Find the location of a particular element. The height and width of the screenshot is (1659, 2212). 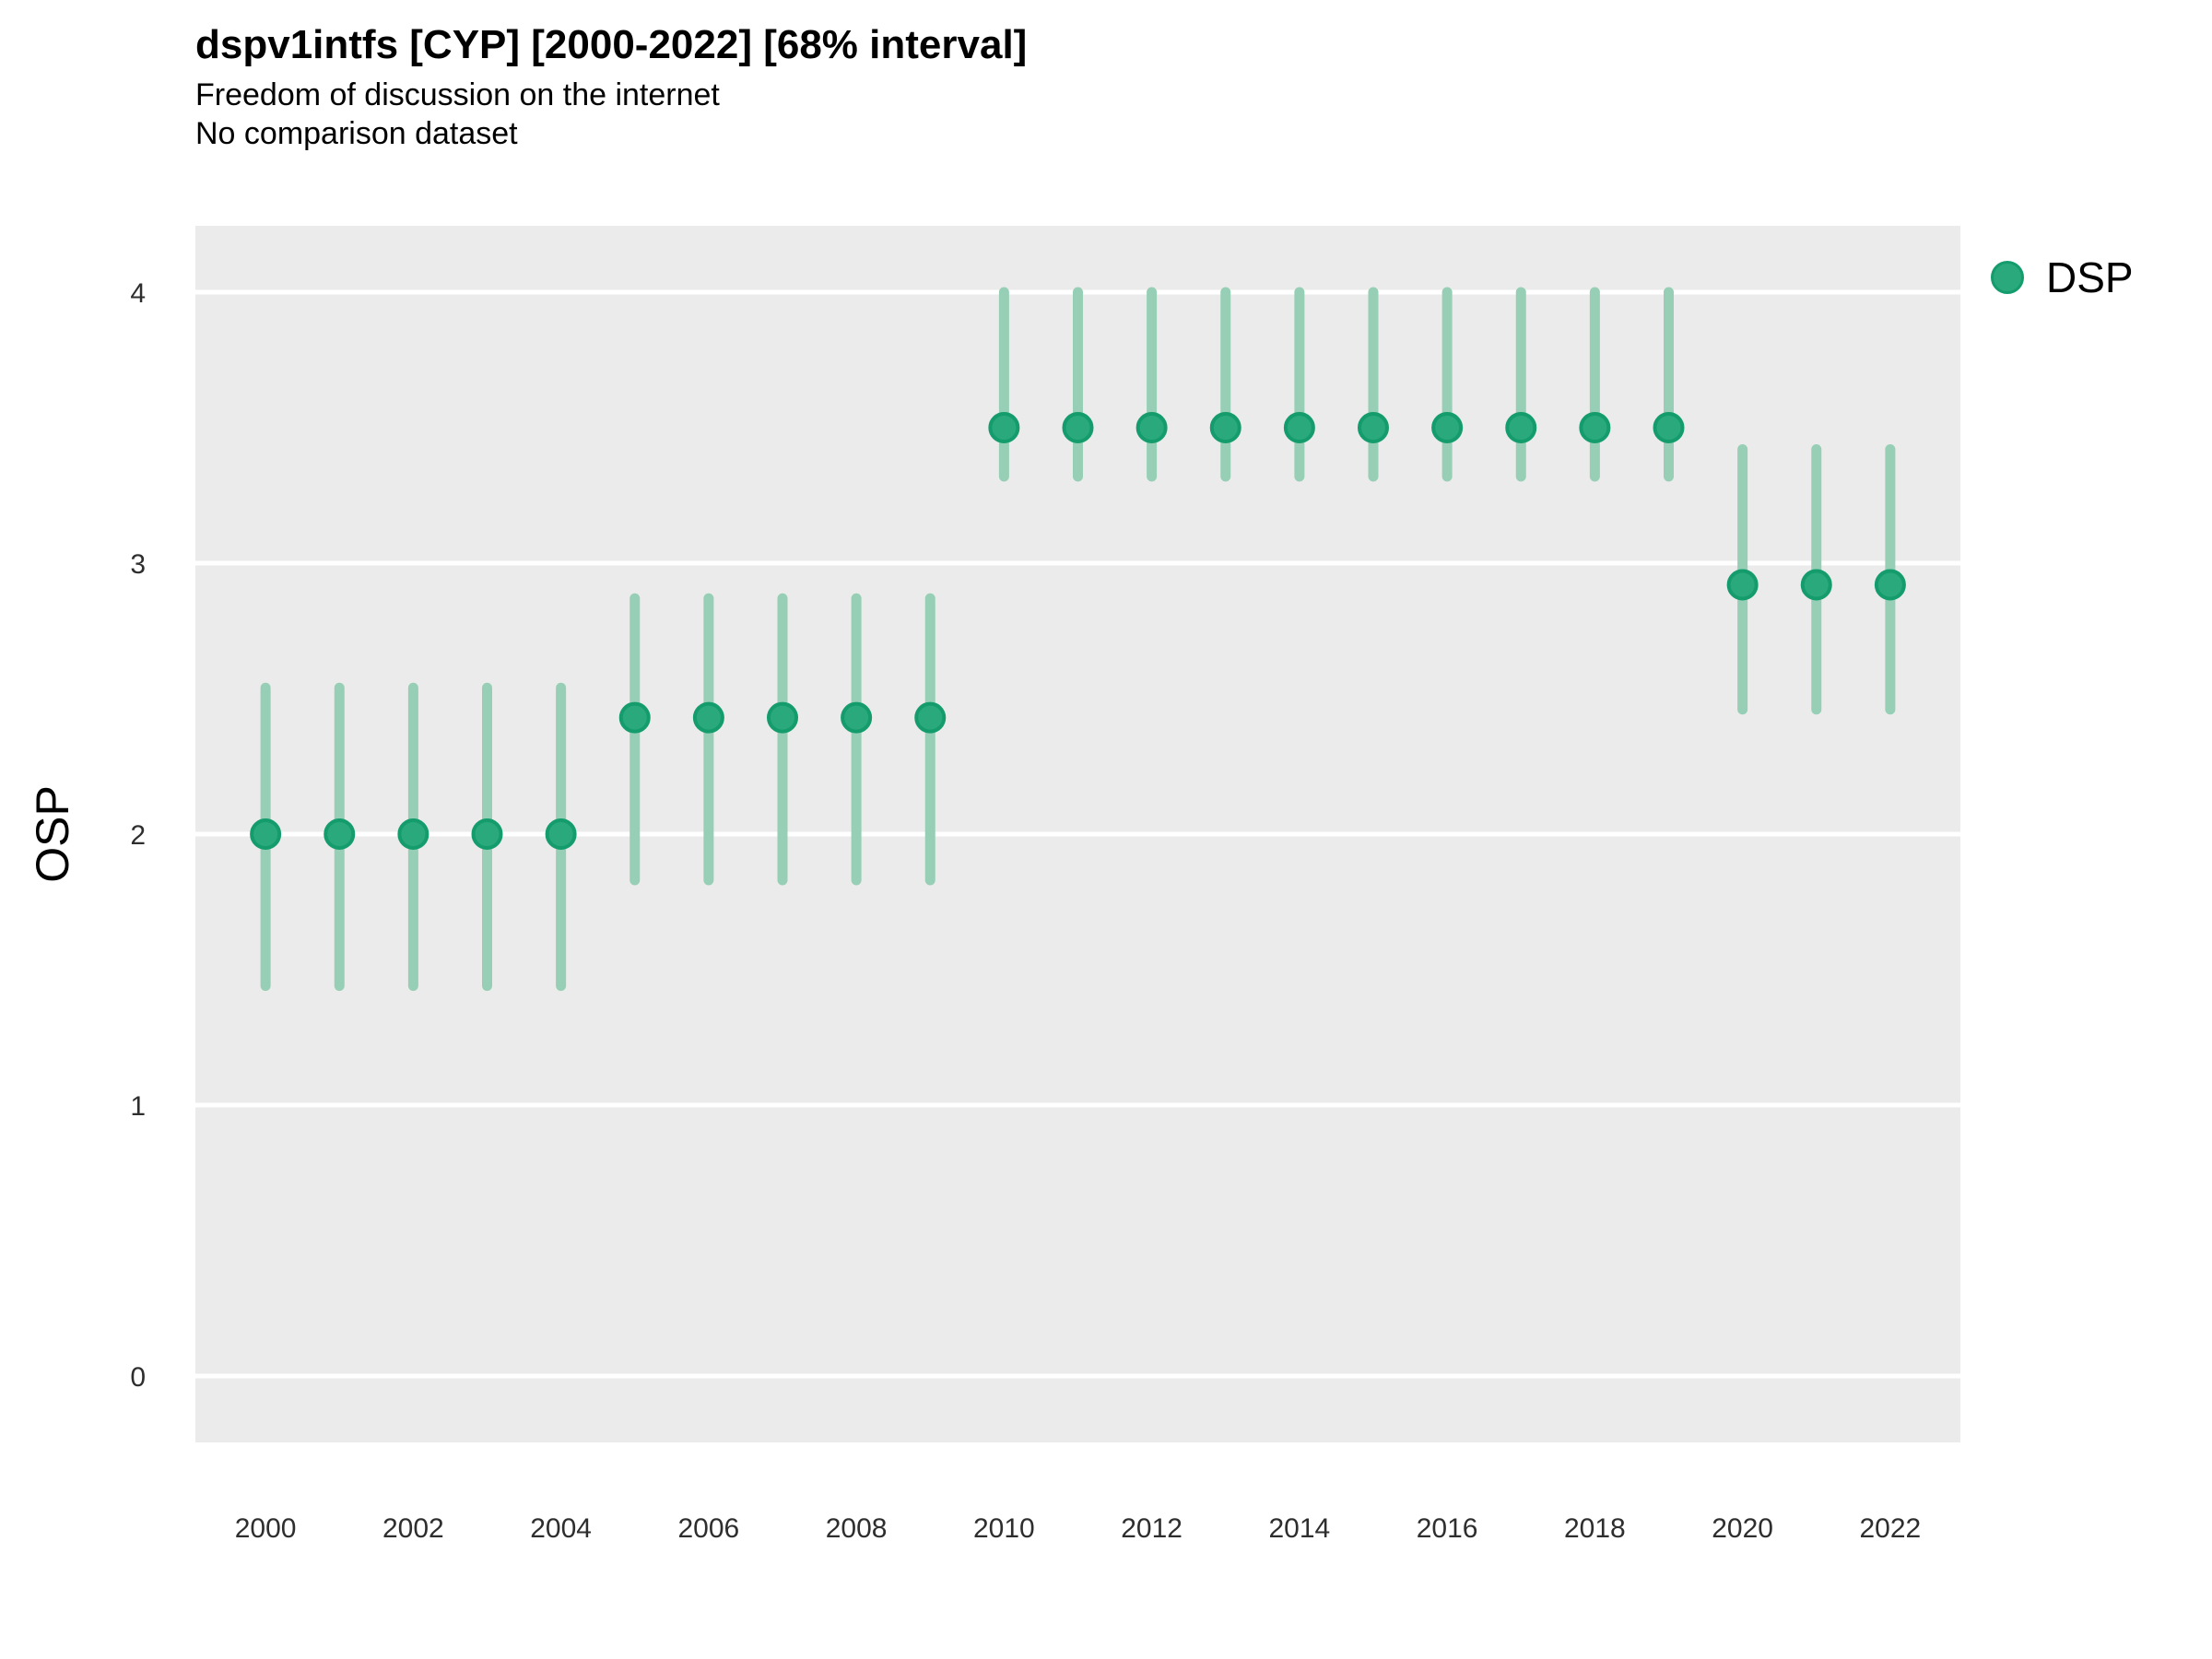

y-axis-title: OSP is located at coordinates (52, 834).